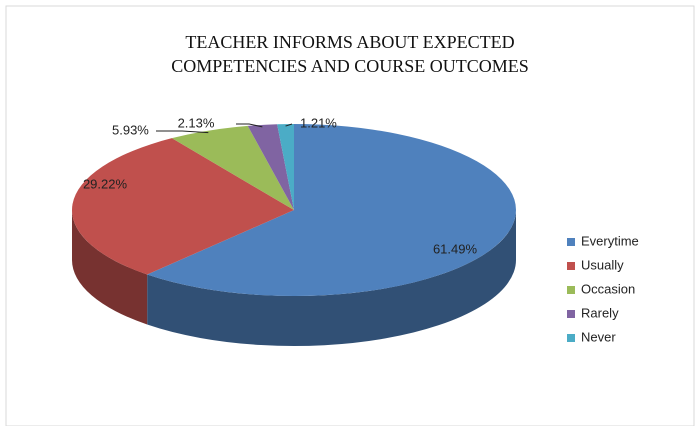  What do you see at coordinates (610, 240) in the screenshot?
I see `legend-label: Everytime` at bounding box center [610, 240].